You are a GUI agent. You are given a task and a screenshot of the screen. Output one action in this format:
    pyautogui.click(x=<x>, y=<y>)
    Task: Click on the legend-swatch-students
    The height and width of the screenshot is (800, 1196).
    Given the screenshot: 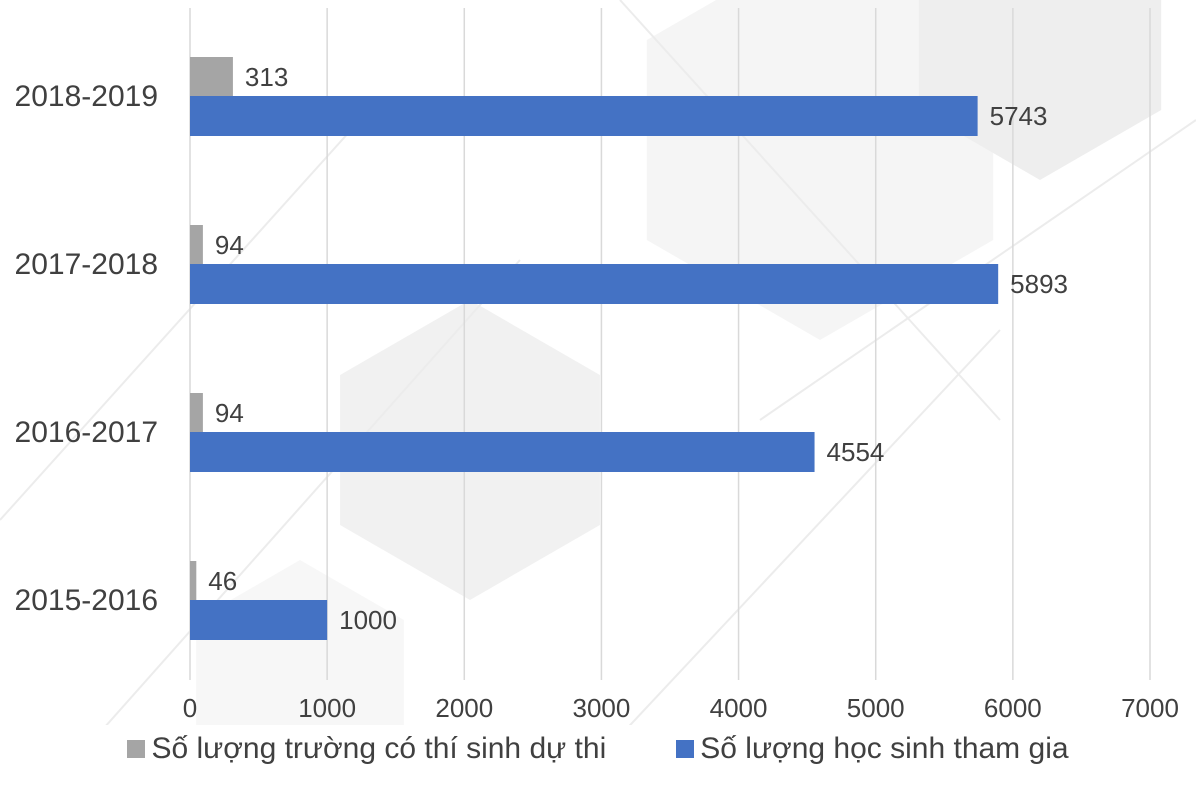 What is the action you would take?
    pyautogui.click(x=685, y=749)
    